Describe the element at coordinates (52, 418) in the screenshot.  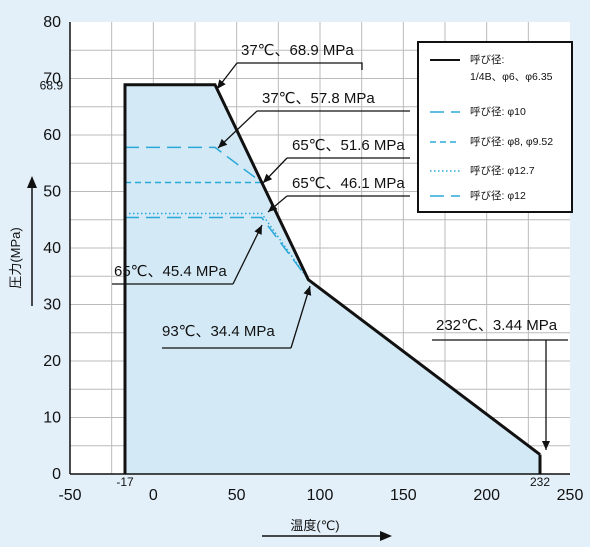
I see `y-tick-label: 10` at that location.